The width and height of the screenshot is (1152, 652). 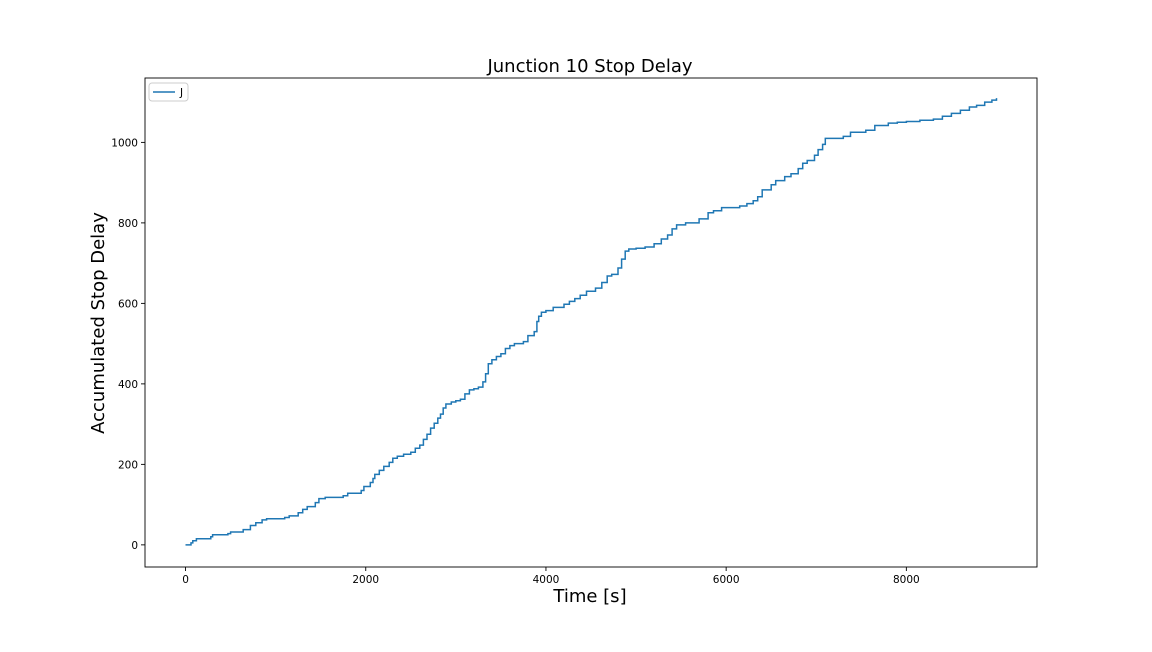 What do you see at coordinates (589, 66) in the screenshot?
I see `chart-title: Junction 10 Stop Delay` at bounding box center [589, 66].